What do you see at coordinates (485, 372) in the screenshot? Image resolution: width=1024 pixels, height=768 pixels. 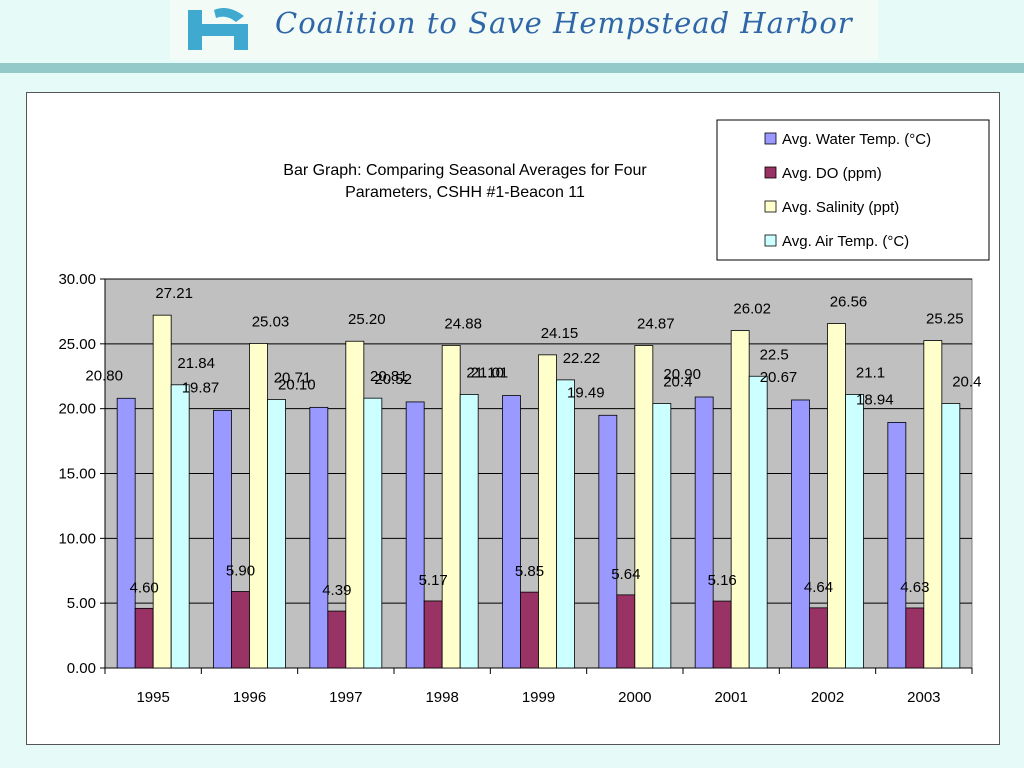 I see `data-label: 21.10` at bounding box center [485, 372].